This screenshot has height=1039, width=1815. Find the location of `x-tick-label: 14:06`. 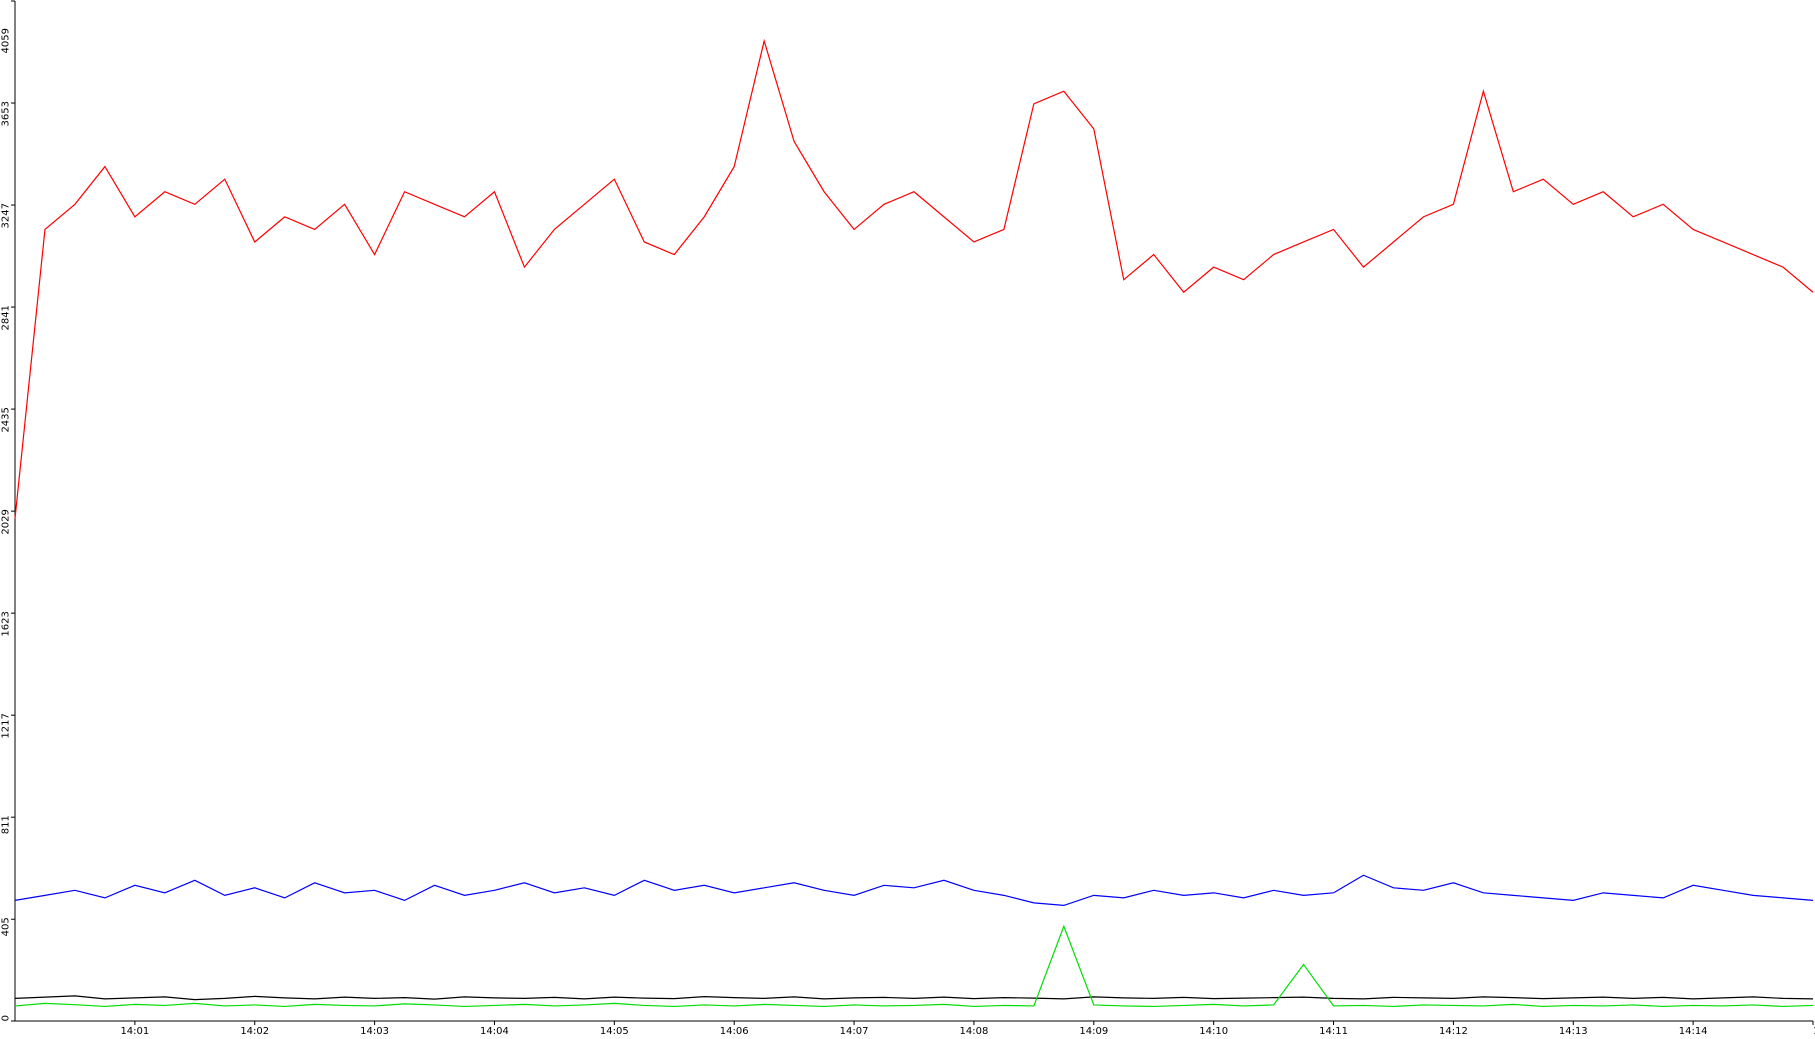

x-tick-label: 14:06 is located at coordinates (734, 1031).